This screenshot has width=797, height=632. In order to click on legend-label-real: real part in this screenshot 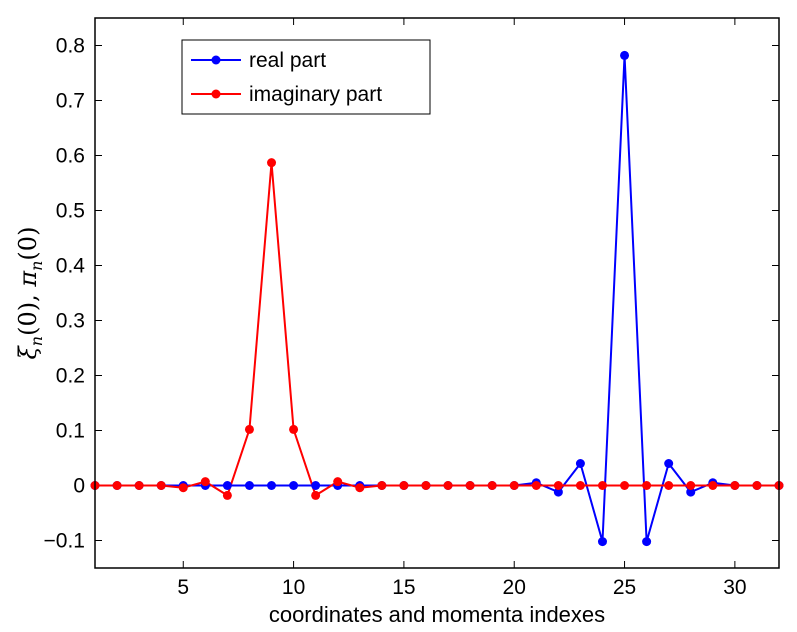, I will do `click(287, 60)`.